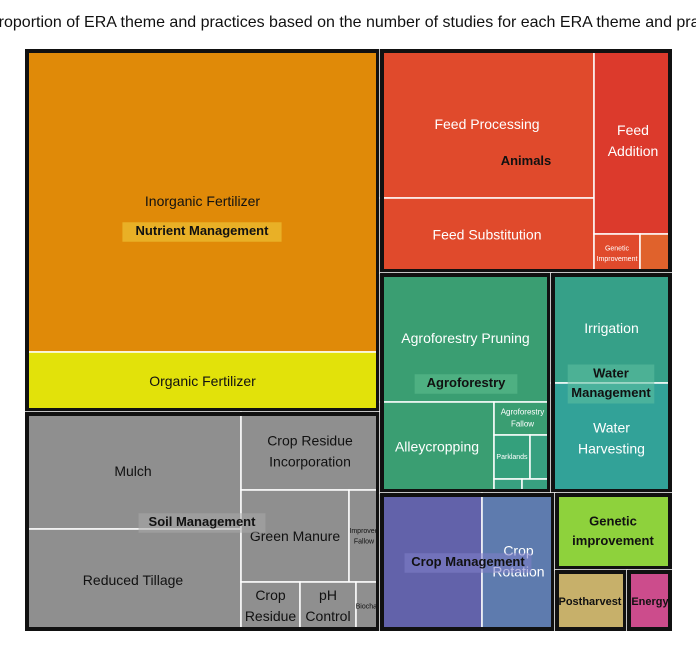  I want to click on tile-green-manure, so click(295, 536).